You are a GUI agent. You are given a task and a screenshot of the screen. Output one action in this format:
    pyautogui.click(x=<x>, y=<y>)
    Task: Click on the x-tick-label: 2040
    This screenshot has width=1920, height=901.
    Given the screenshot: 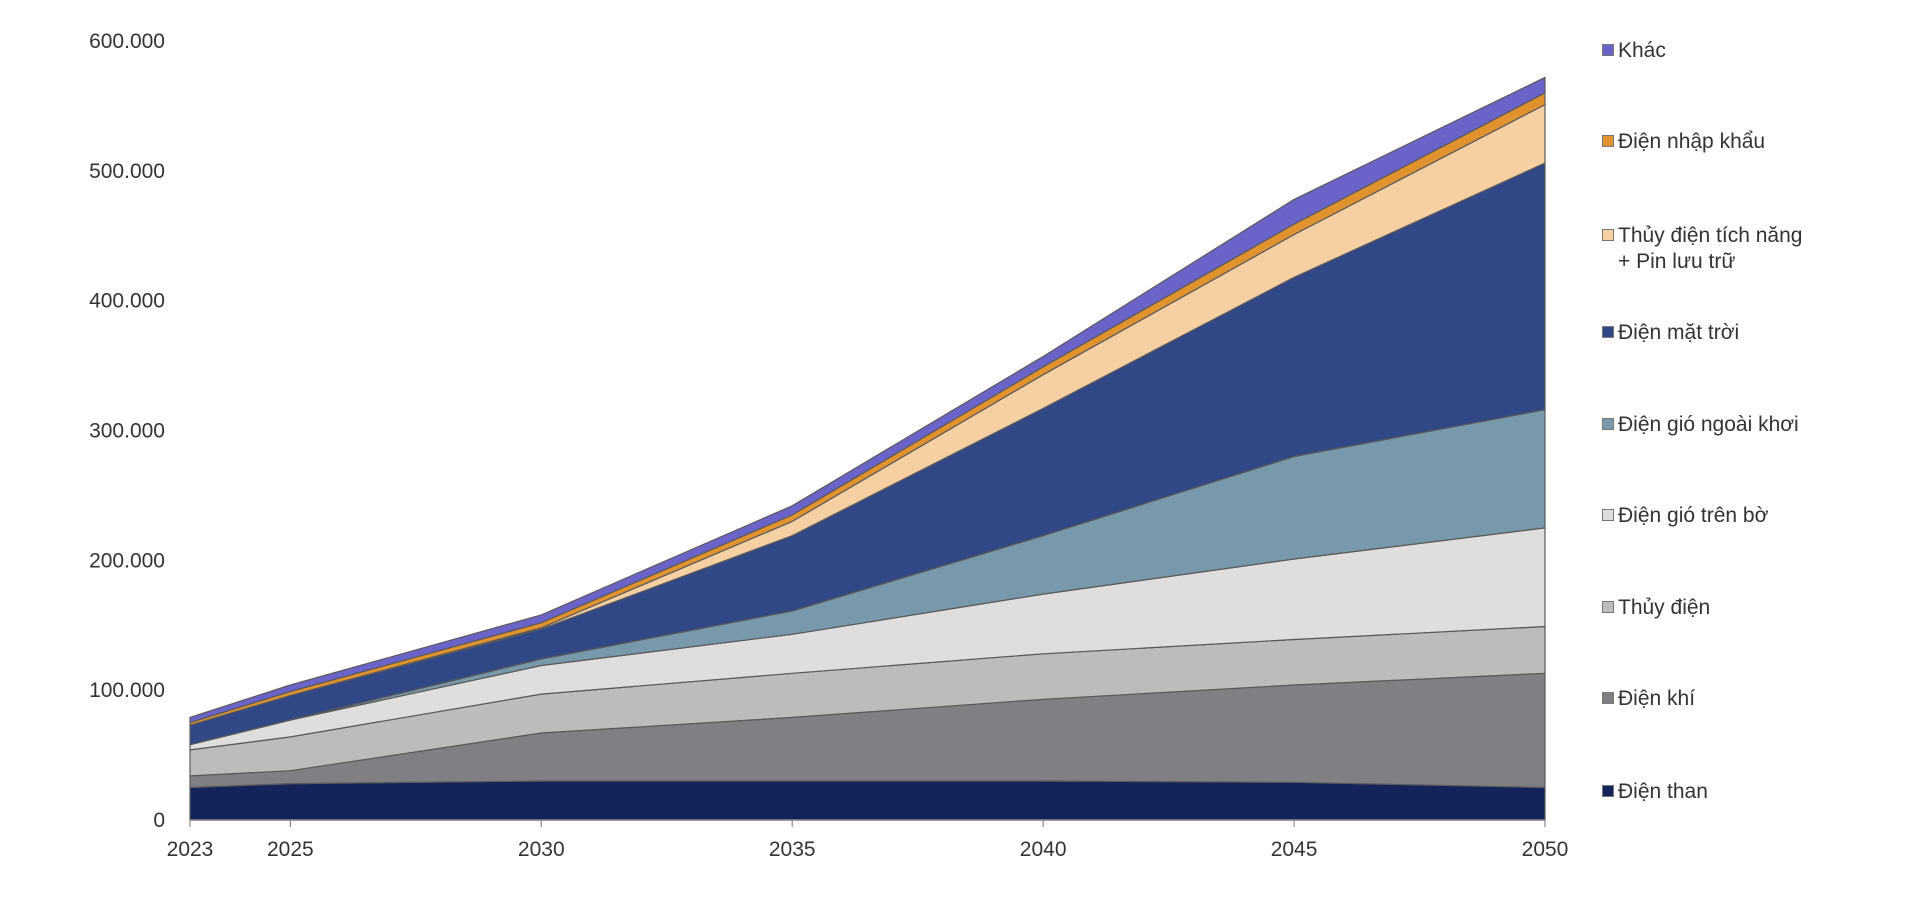 What is the action you would take?
    pyautogui.click(x=1043, y=849)
    